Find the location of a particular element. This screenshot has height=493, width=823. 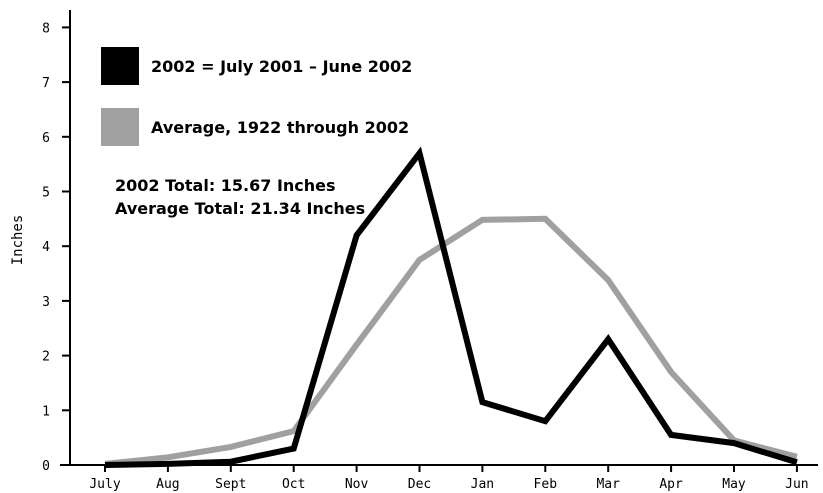

y-tick-label: 5 is located at coordinates (46, 193).